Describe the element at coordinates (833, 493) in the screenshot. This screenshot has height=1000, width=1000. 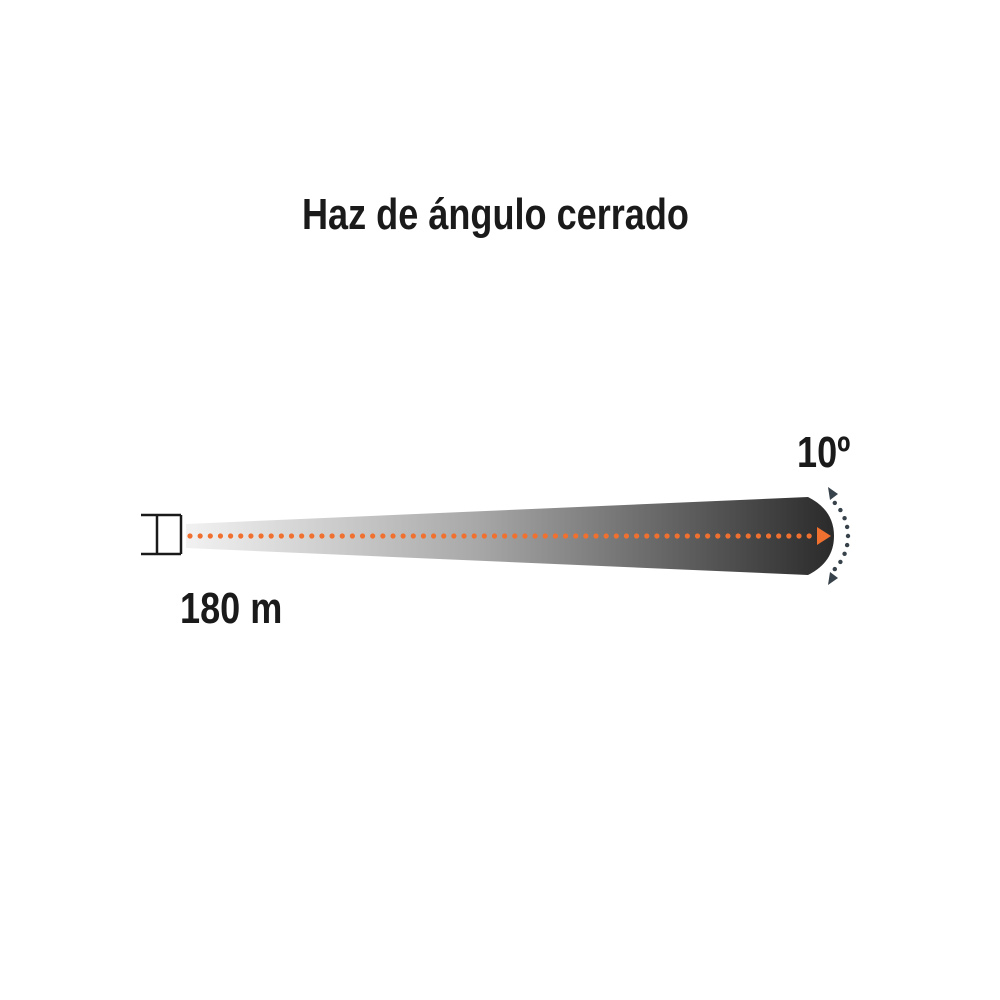
I see `arc-arrow-top-icon` at that location.